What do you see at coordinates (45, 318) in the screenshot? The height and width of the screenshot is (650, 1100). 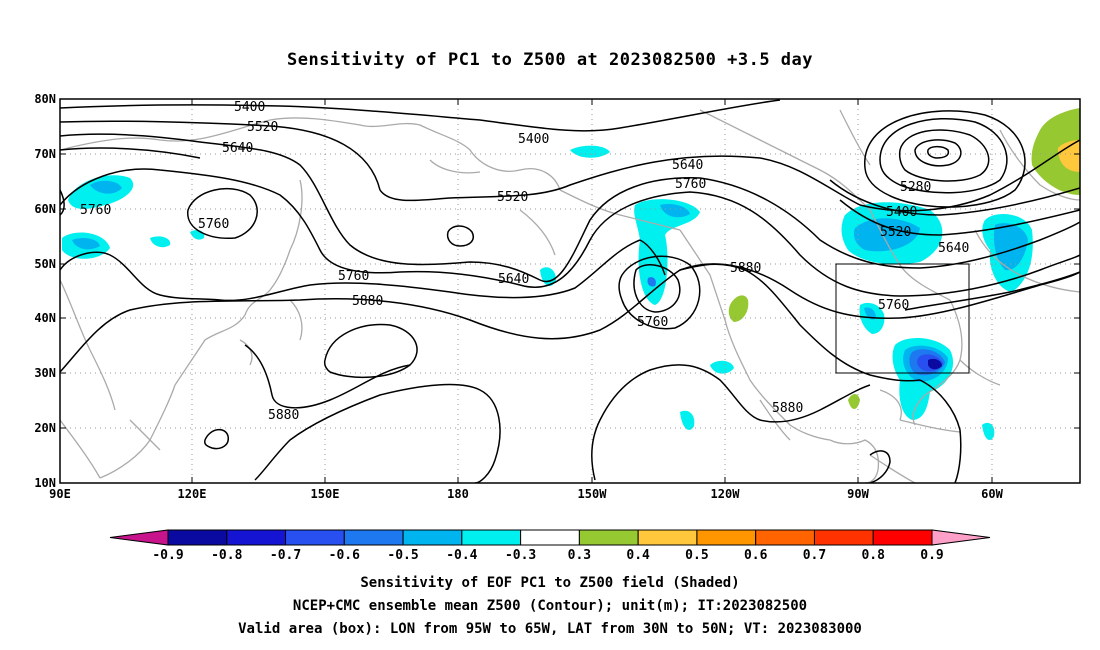 I see `lat-label: 40N` at bounding box center [45, 318].